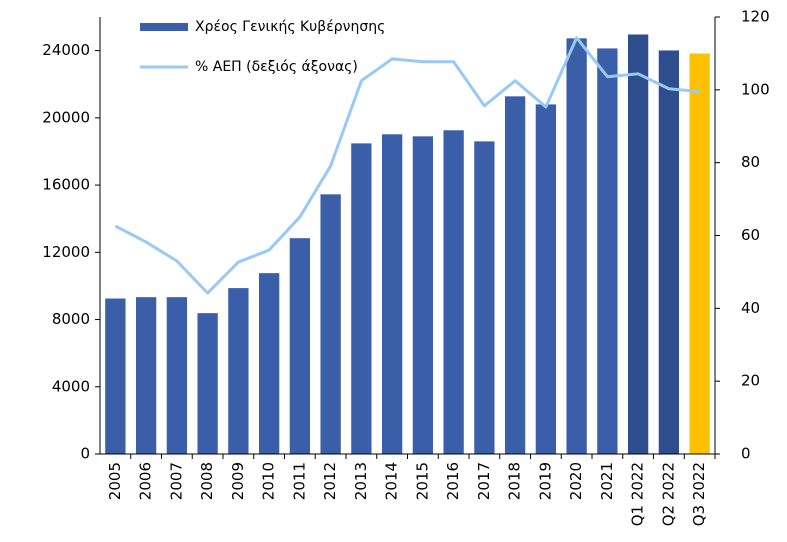  What do you see at coordinates (750, 162) in the screenshot?
I see `y2-tick-label: 80` at bounding box center [750, 162].